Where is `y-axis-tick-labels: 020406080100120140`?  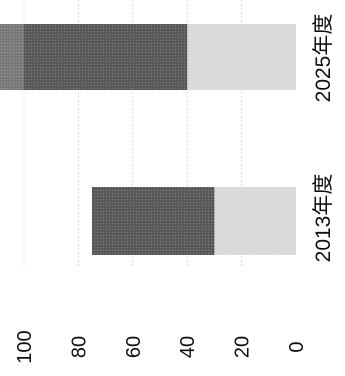
y-axis-tick-labels: 020406080100120140 is located at coordinates (161, 346).